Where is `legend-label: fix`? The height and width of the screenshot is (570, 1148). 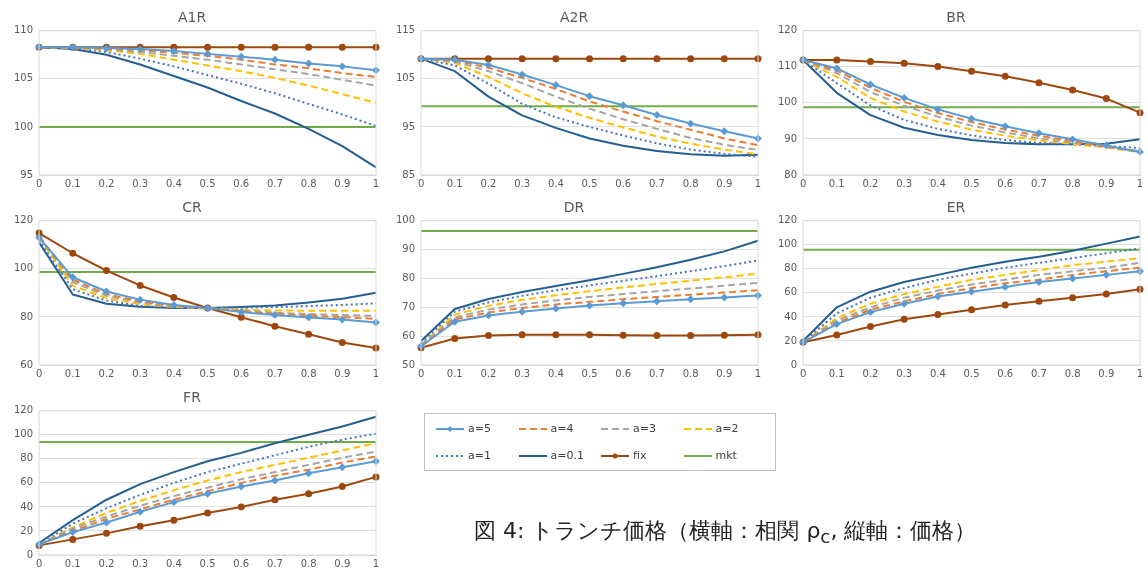
legend-label: fix is located at coordinates (640, 455).